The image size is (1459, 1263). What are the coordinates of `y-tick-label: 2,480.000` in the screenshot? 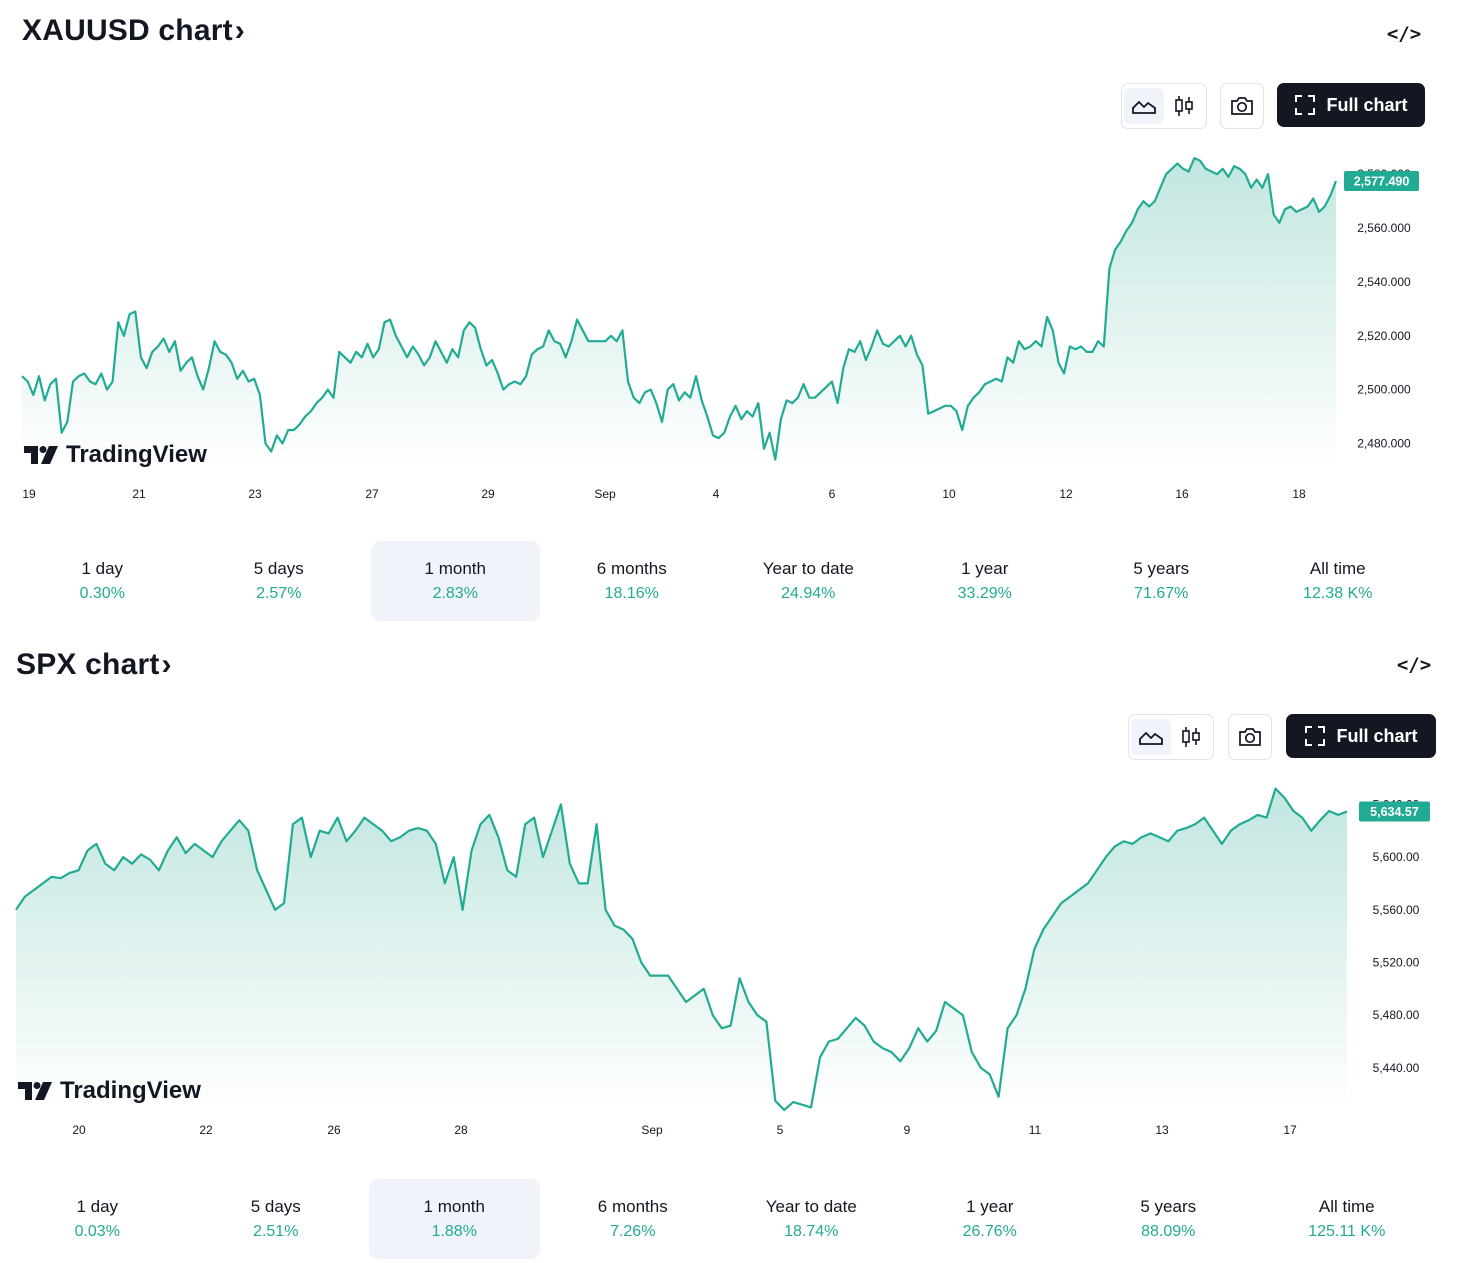 It's located at (1384, 444).